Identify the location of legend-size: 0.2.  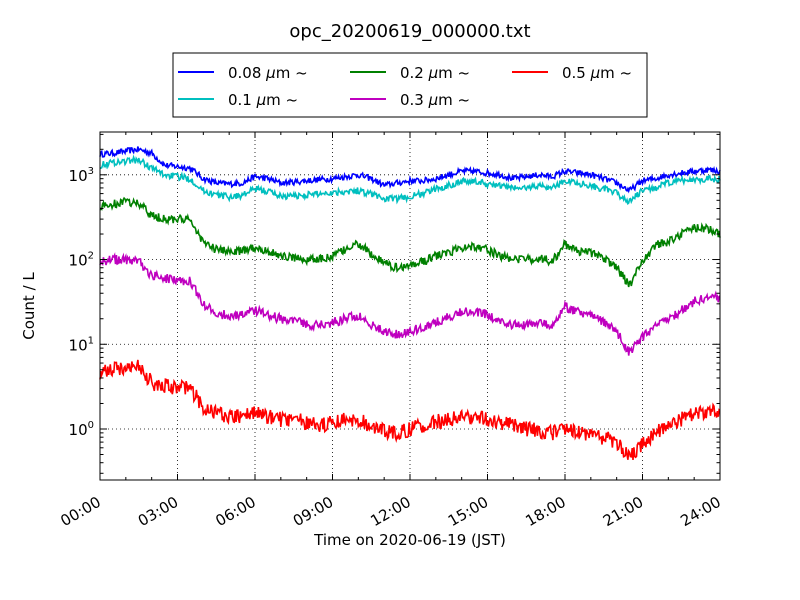
(414, 73).